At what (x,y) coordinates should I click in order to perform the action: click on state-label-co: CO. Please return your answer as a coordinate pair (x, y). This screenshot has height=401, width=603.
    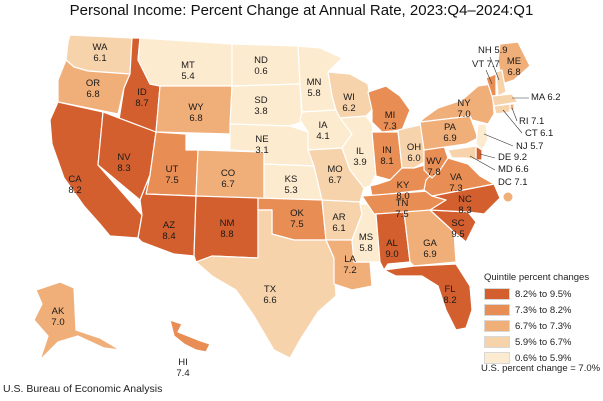
    Looking at the image, I should click on (228, 173).